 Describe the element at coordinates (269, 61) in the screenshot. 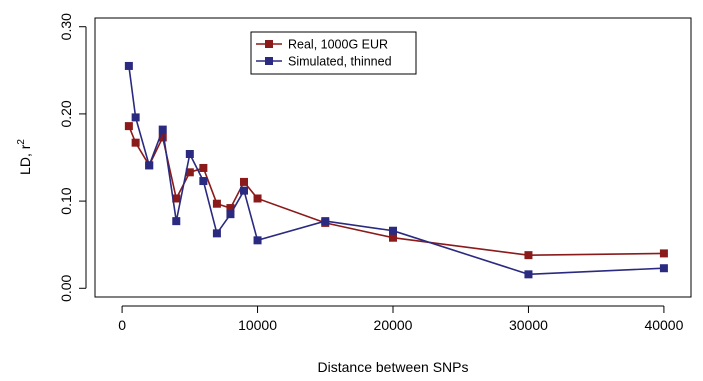

I see `legend-marker-simulated` at that location.